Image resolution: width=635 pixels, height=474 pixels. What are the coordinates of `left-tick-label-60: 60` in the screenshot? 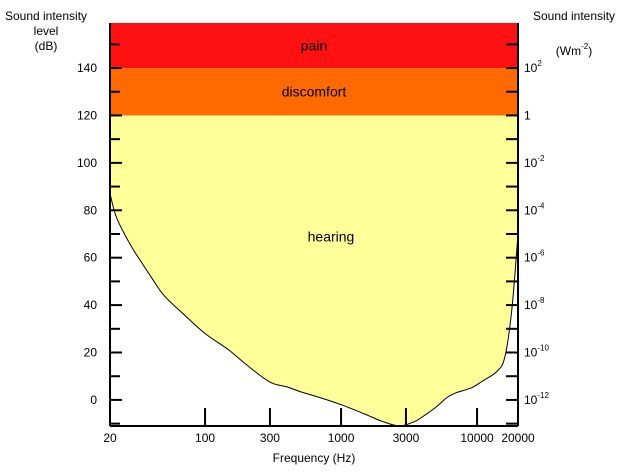 It's located at (91, 258).